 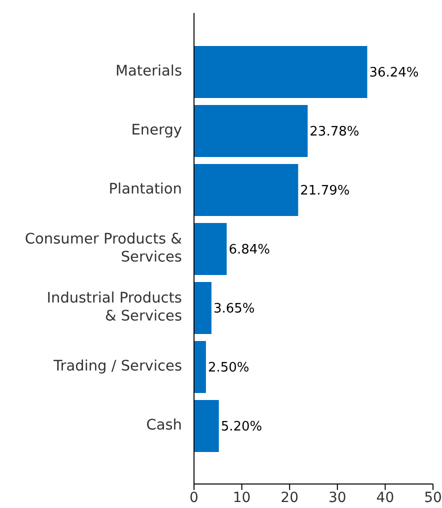 What do you see at coordinates (325, 191) in the screenshot?
I see `data-label: 21.79%` at bounding box center [325, 191].